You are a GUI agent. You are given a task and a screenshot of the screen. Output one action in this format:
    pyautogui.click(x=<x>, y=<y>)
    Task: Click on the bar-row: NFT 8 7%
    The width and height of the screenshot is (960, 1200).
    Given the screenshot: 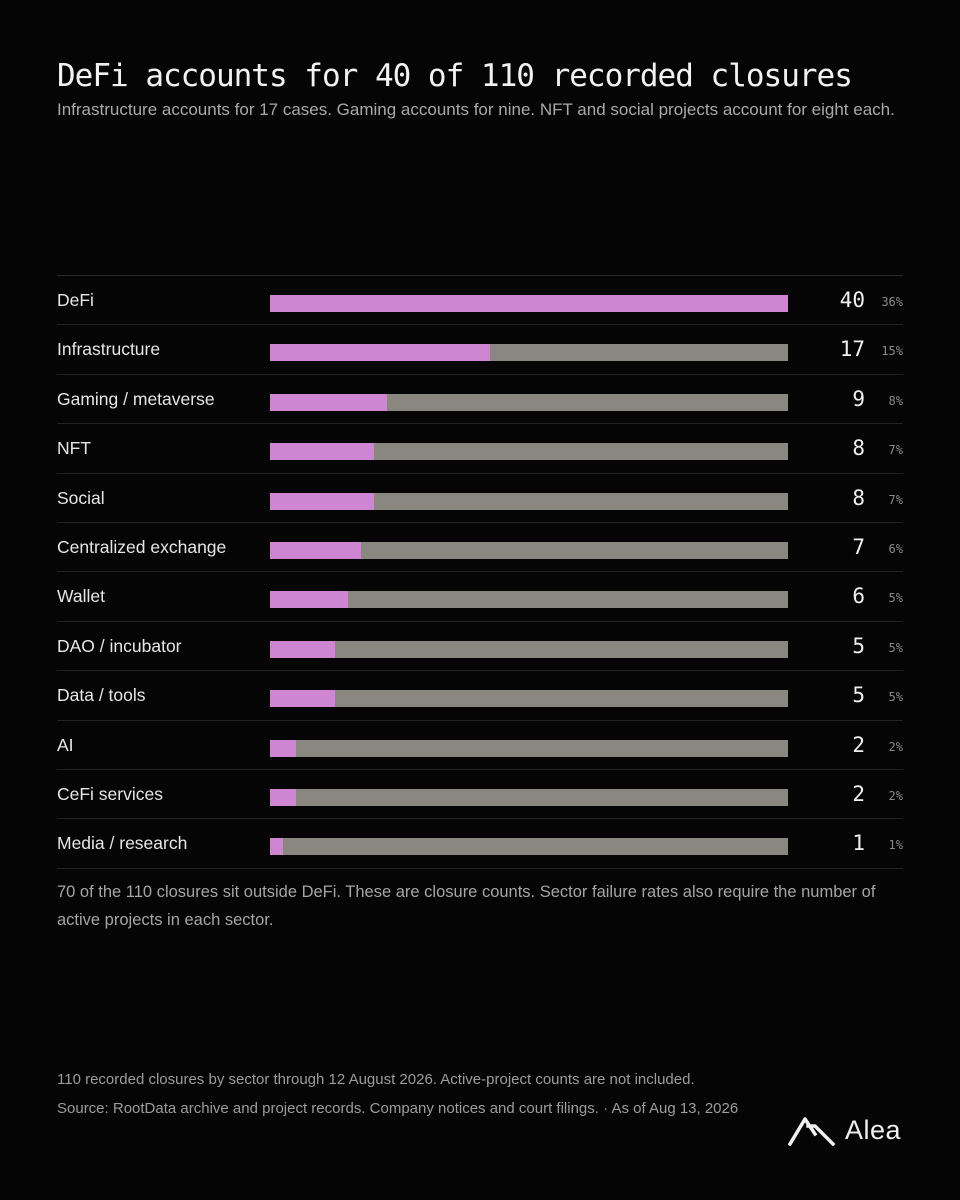 What is the action you would take?
    pyautogui.click(x=480, y=449)
    